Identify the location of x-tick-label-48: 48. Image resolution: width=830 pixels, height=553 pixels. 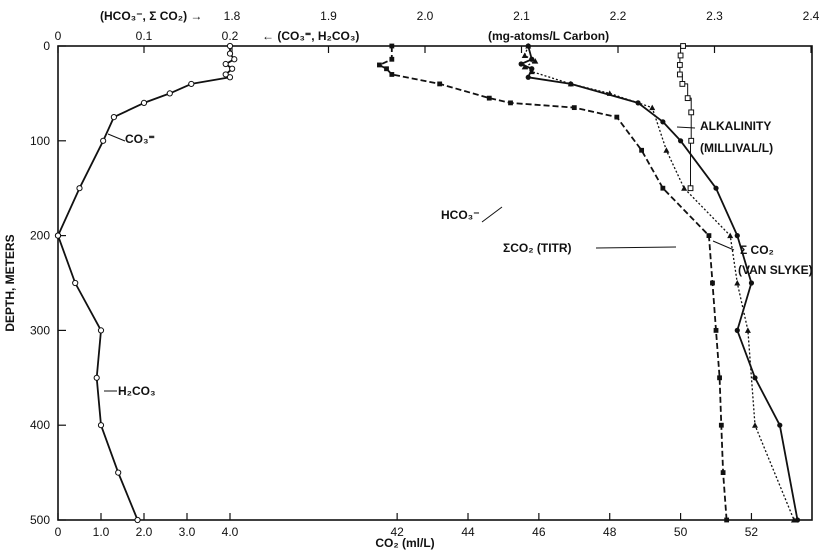
(610, 532).